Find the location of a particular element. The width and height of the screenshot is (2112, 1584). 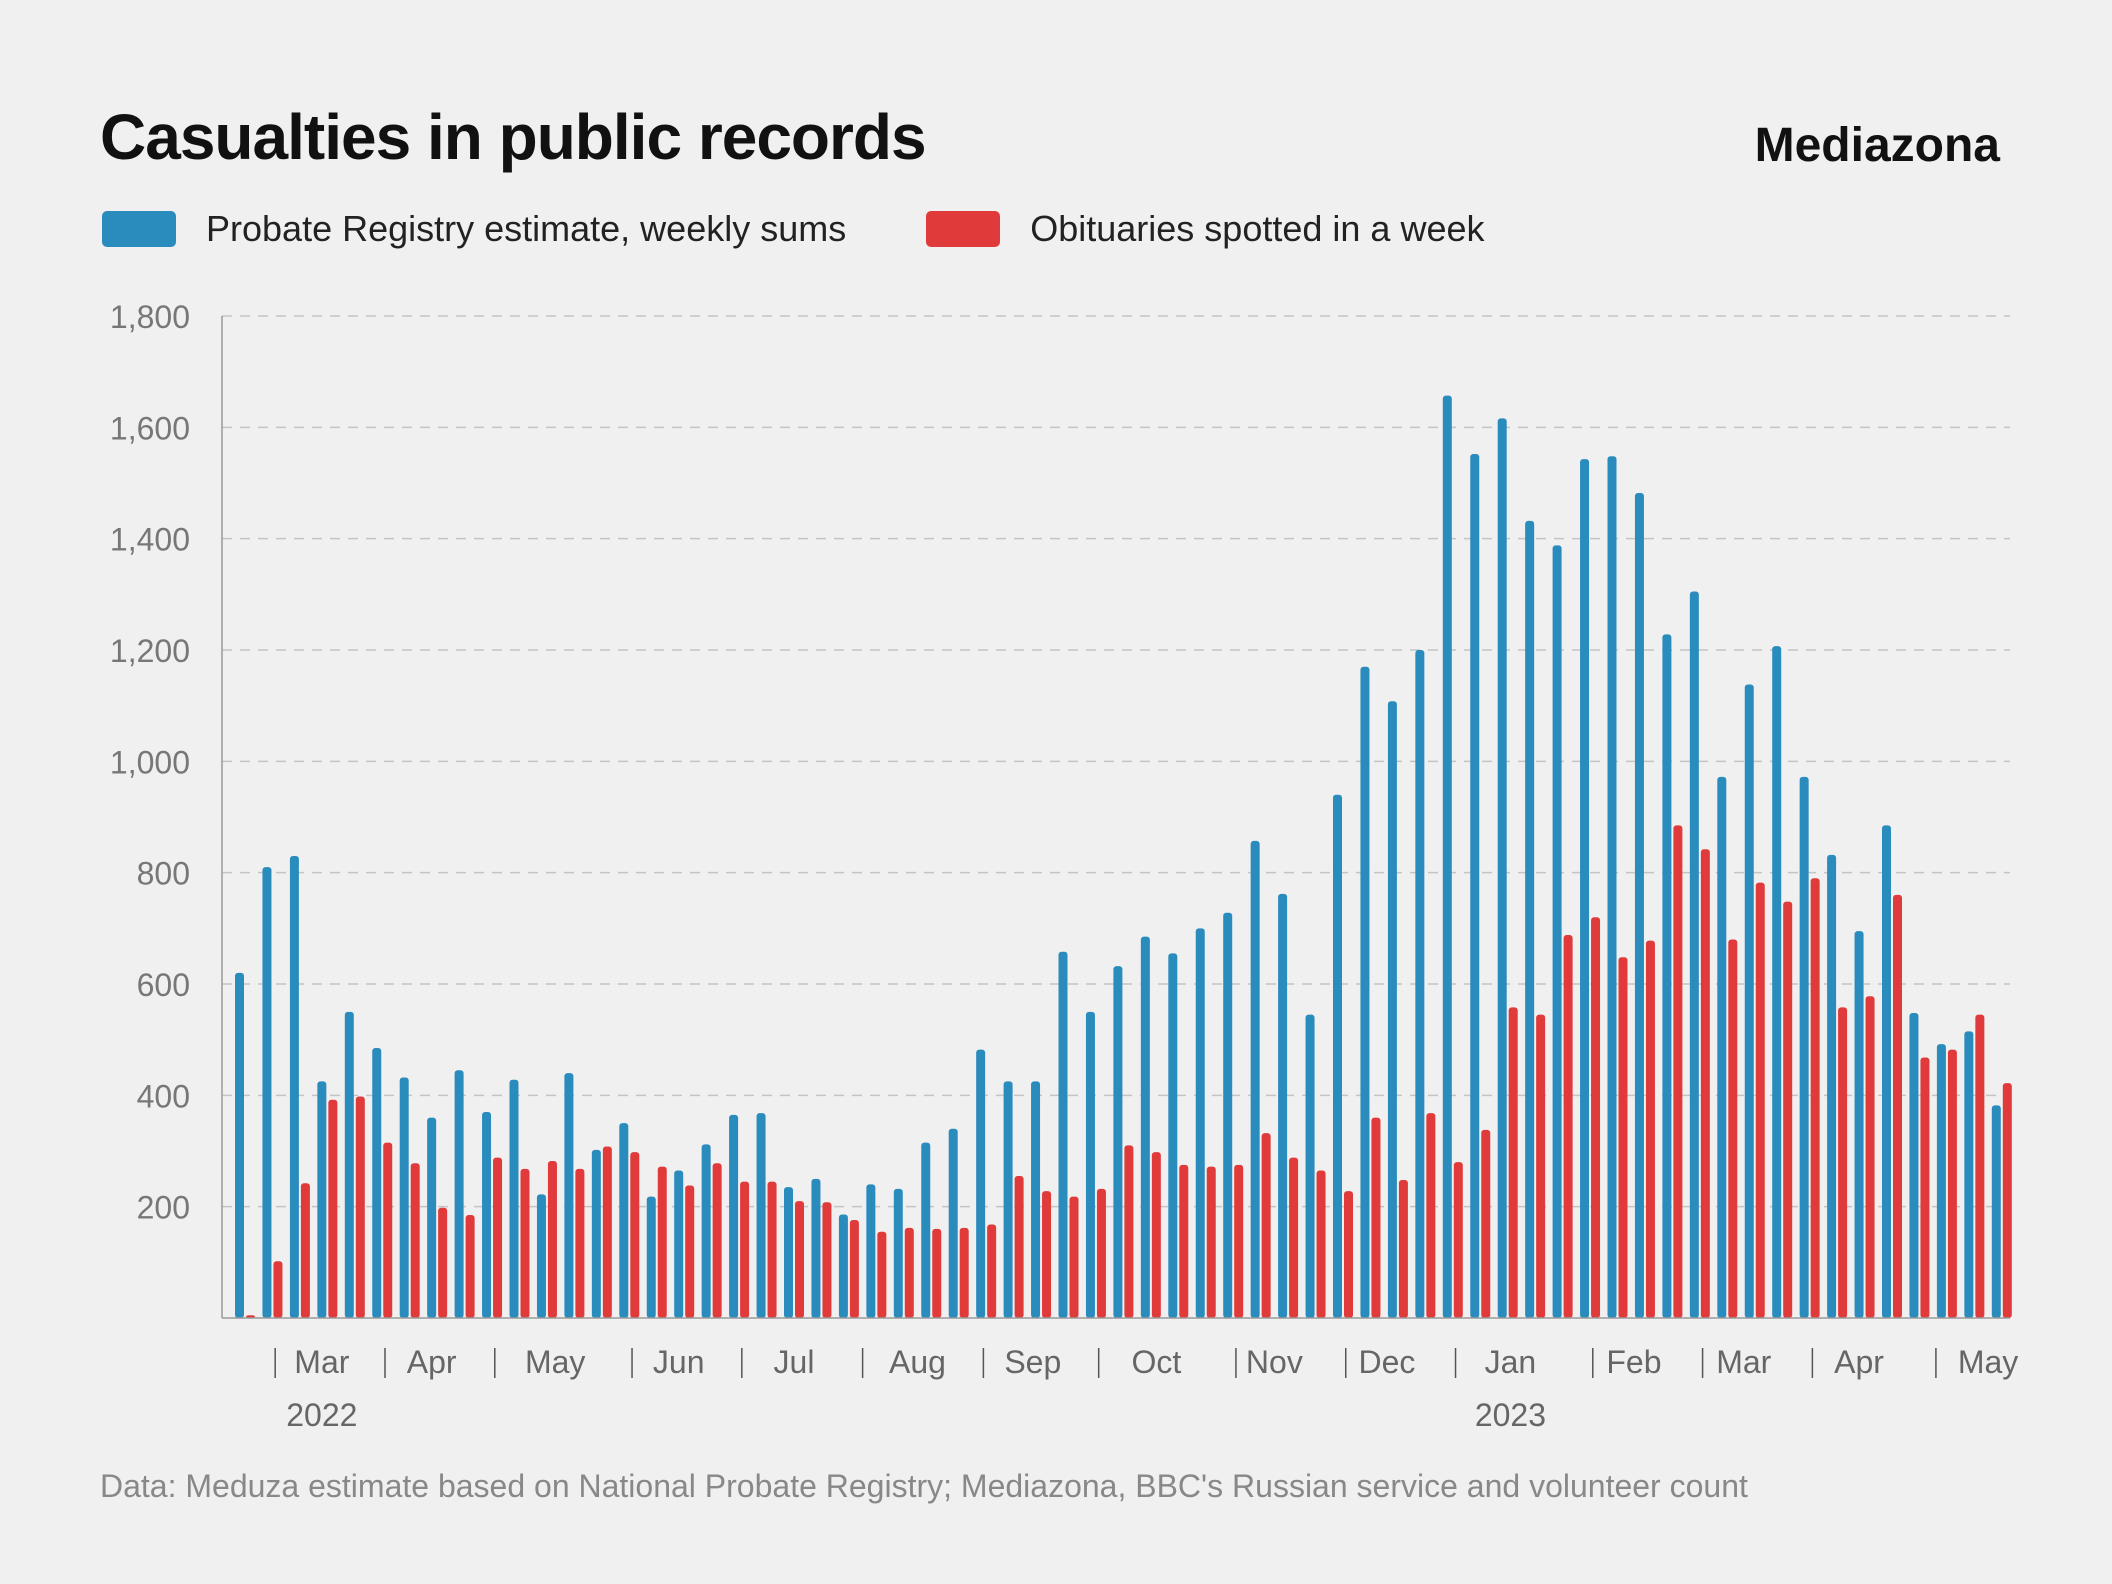

x-tick-label: Jul is located at coordinates (794, 1362).